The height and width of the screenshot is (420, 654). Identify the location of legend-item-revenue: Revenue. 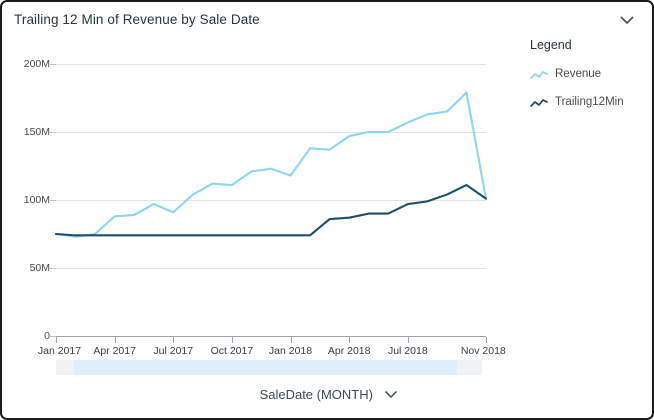
(589, 74).